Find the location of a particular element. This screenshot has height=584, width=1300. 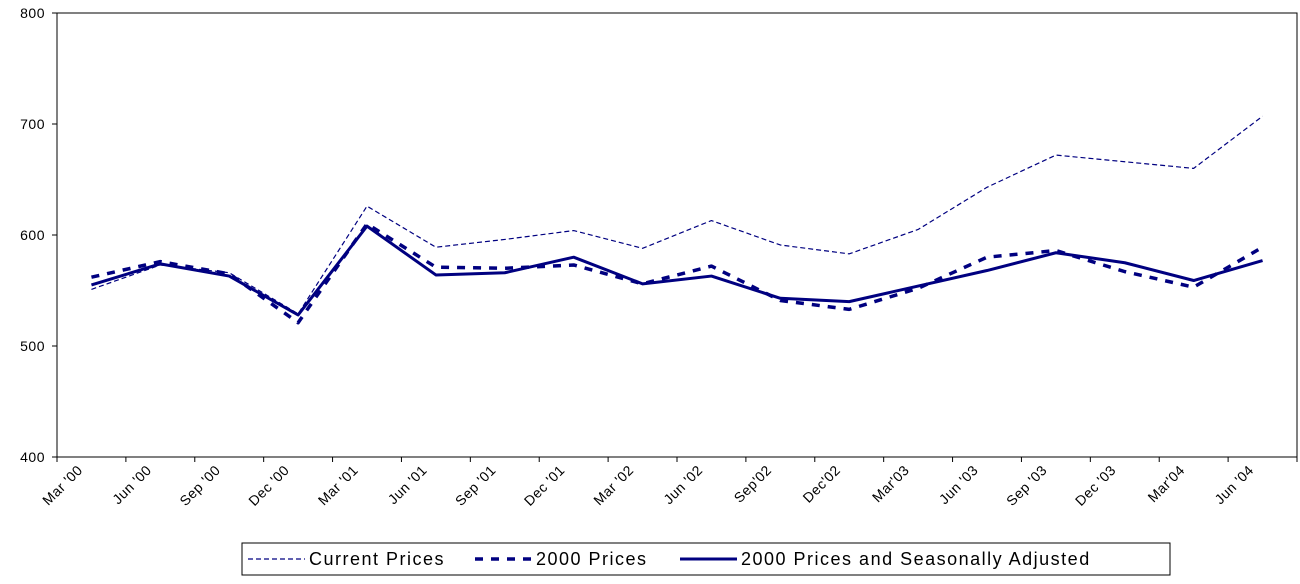

x-tick-label: Mar '00 is located at coordinates (62, 485).